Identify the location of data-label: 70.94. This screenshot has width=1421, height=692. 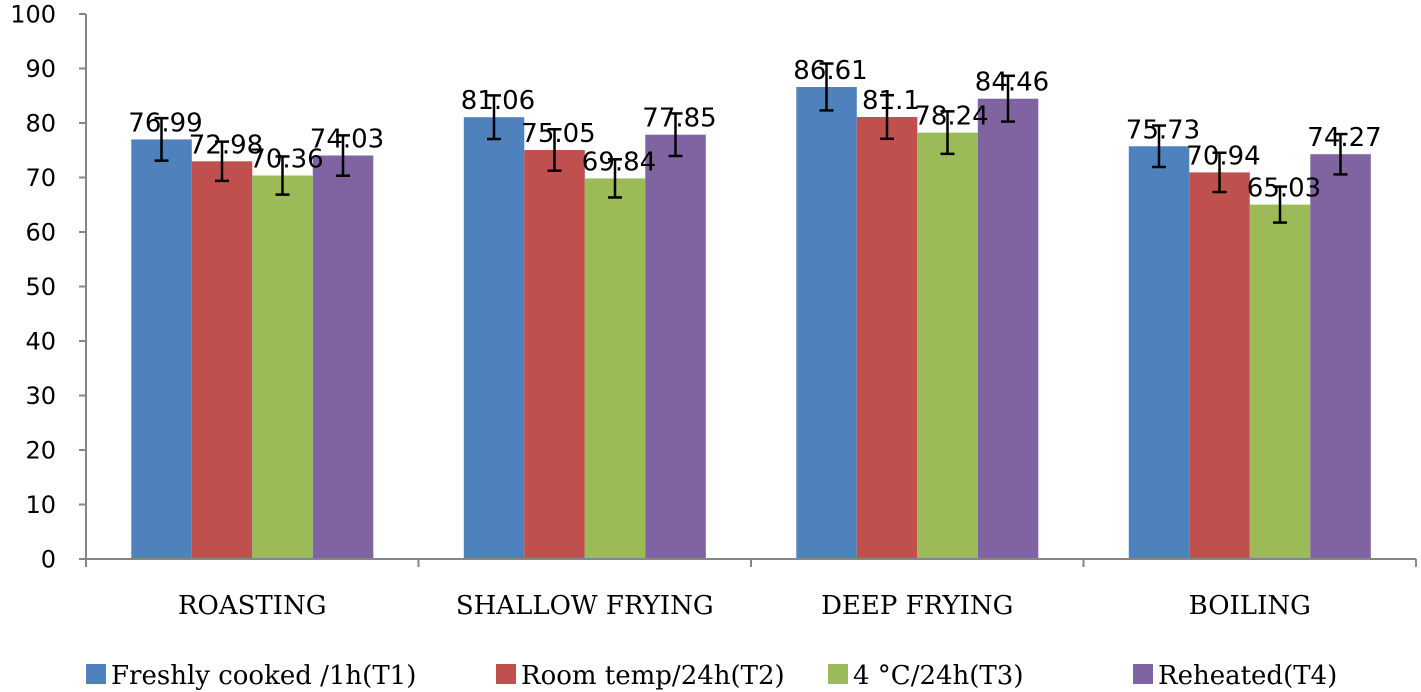
(1223, 156).